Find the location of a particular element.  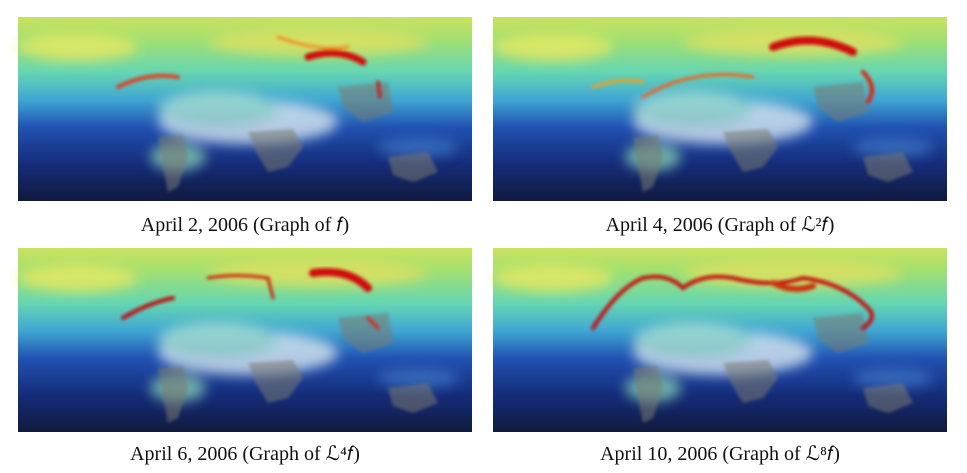

caption: April 4, 2006 (Graph of ℒ²𝑓) is located at coordinates (720, 225).